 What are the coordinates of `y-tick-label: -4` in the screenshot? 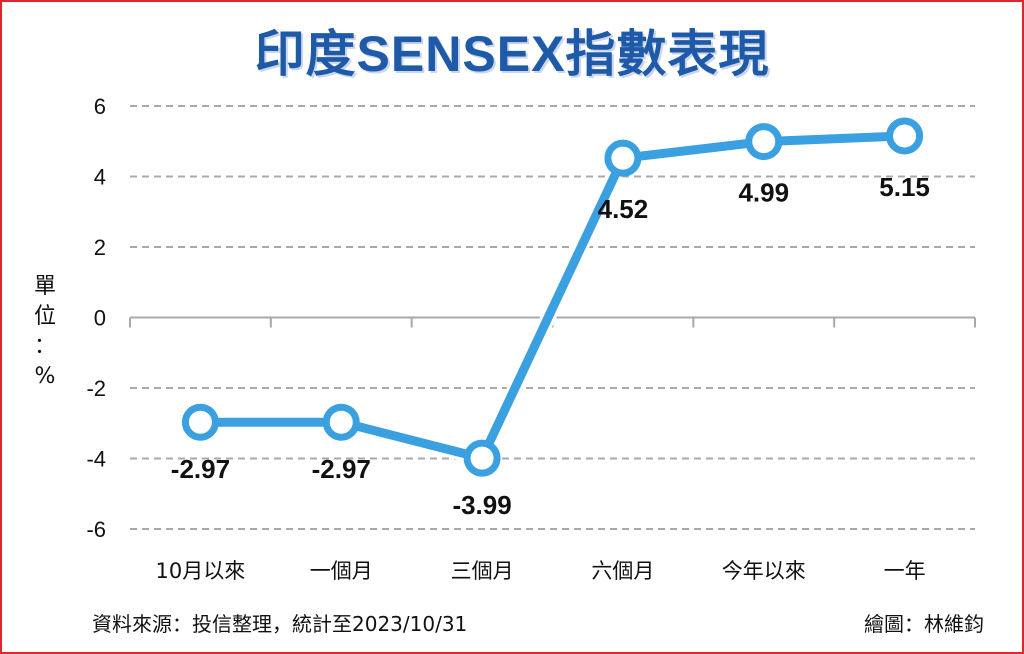 It's located at (96, 459).